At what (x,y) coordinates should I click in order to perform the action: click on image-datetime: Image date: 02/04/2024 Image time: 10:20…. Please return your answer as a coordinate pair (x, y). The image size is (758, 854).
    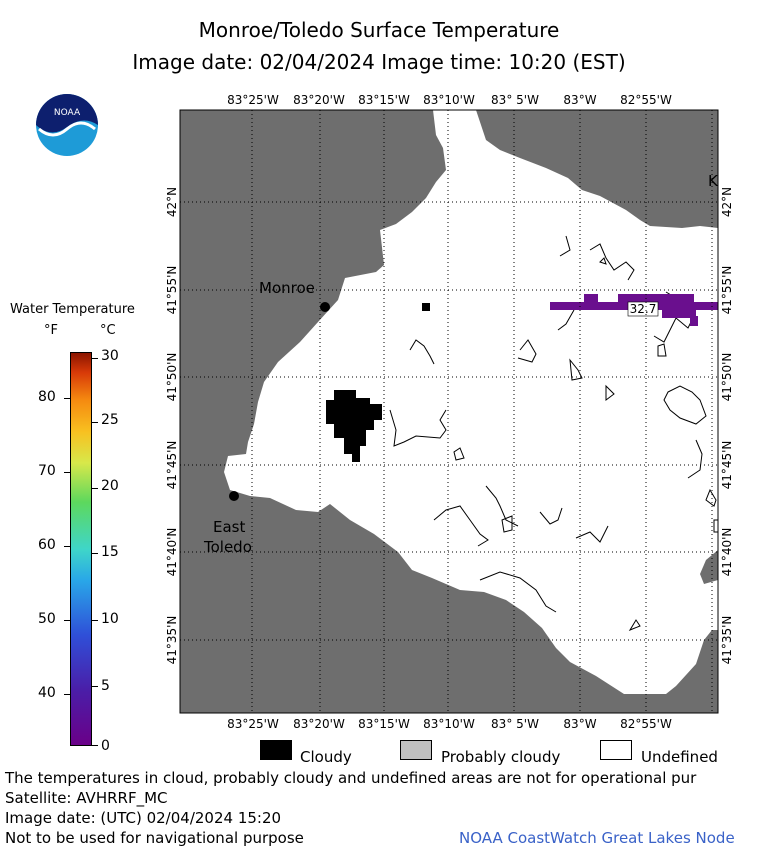
    Looking at the image, I should click on (379, 62).